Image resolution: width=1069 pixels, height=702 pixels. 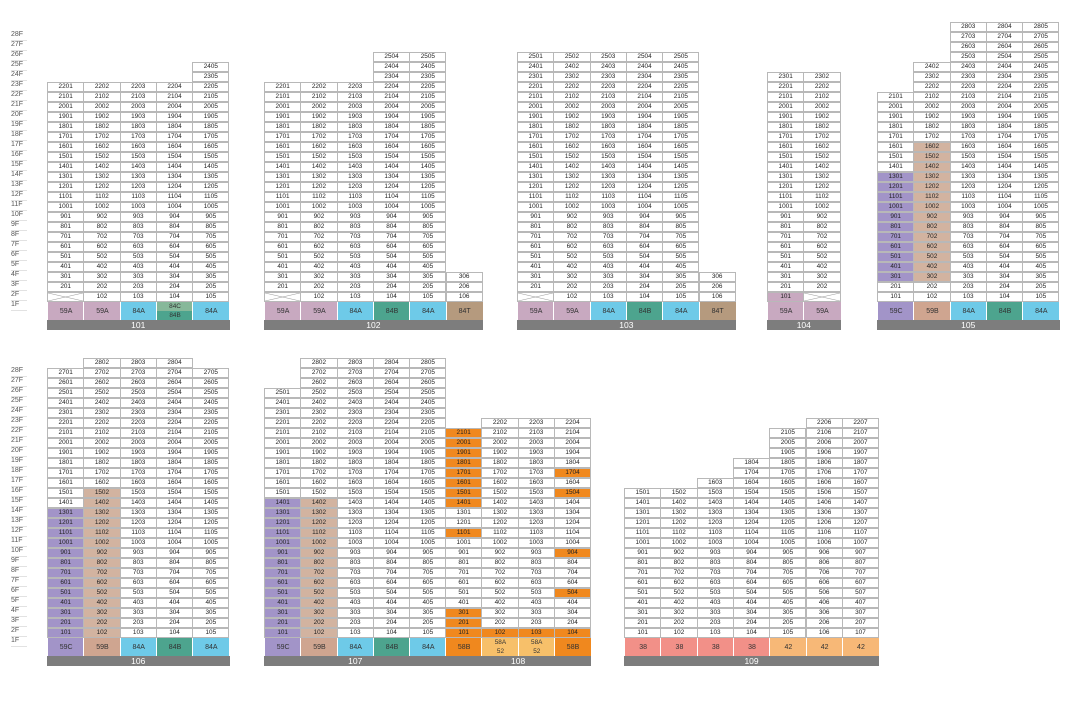 I want to click on unit-cell: 105, so click(x=788, y=633).